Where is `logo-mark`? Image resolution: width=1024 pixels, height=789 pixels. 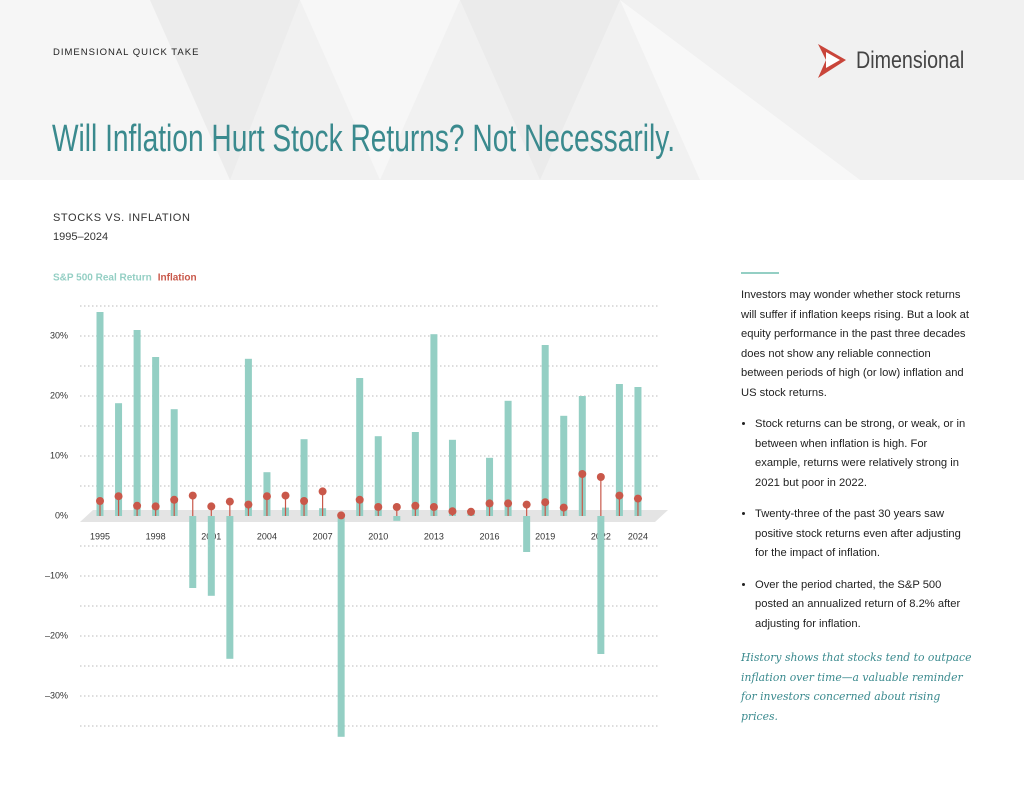
logo-mark is located at coordinates (833, 60).